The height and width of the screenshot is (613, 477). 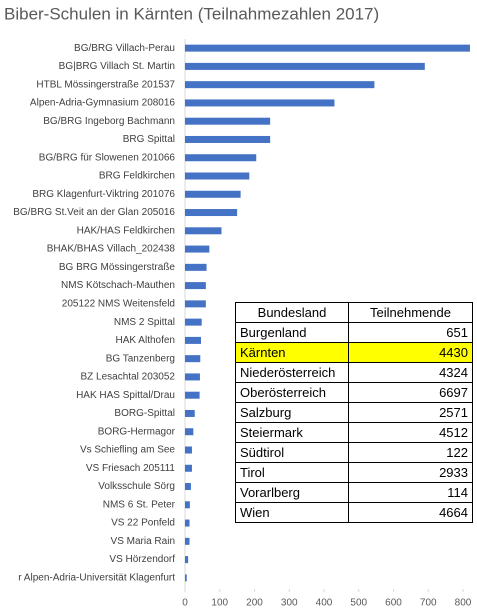 I want to click on y-tick-label: BG/BRG für Slowenen 201066, so click(x=107, y=157).